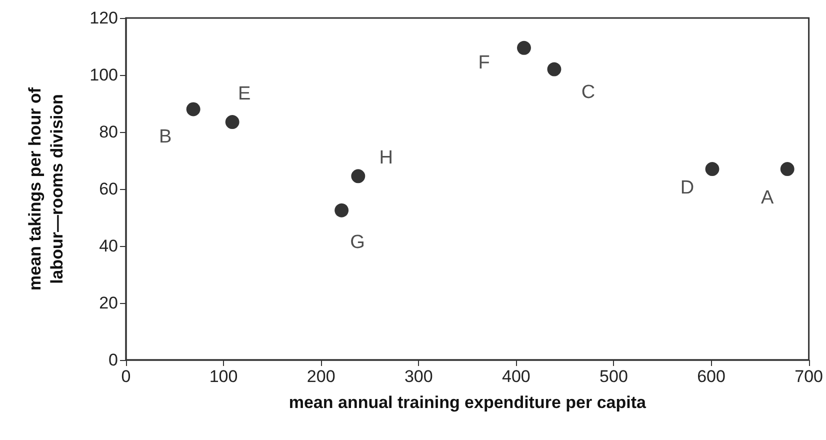 This screenshot has height=440, width=826. What do you see at coordinates (484, 63) in the screenshot?
I see `annotation: F` at bounding box center [484, 63].